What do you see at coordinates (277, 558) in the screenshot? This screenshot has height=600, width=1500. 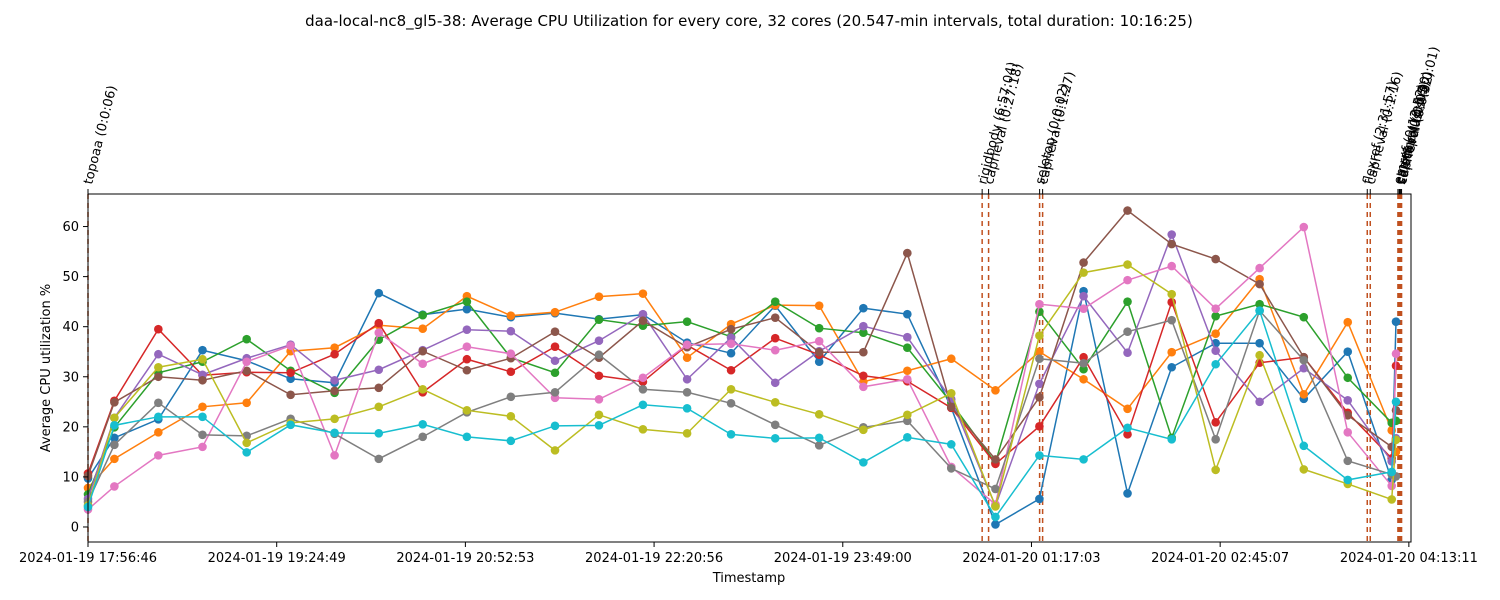 I see `x-tick-label: 2024-01-19 19:24:49` at bounding box center [277, 558].